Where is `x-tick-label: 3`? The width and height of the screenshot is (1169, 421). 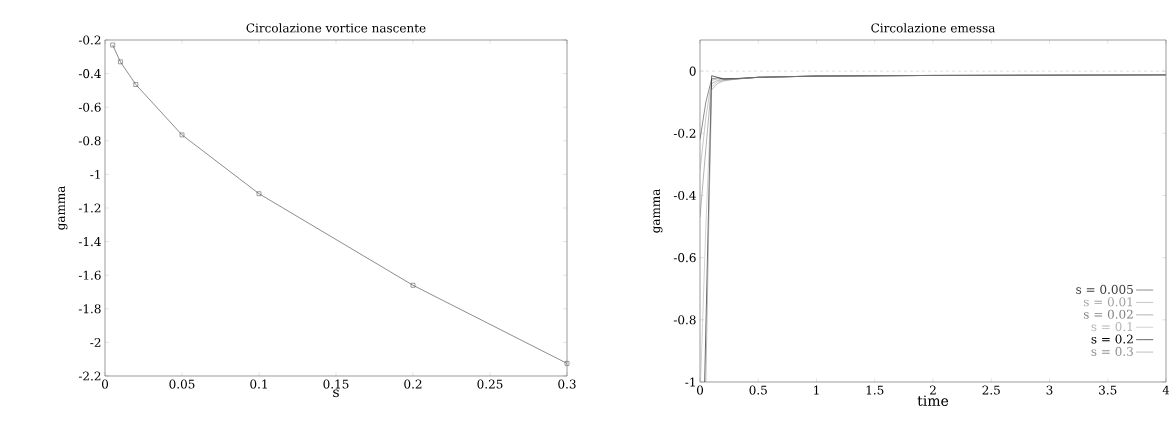 x-tick-label: 3 is located at coordinates (1049, 390).